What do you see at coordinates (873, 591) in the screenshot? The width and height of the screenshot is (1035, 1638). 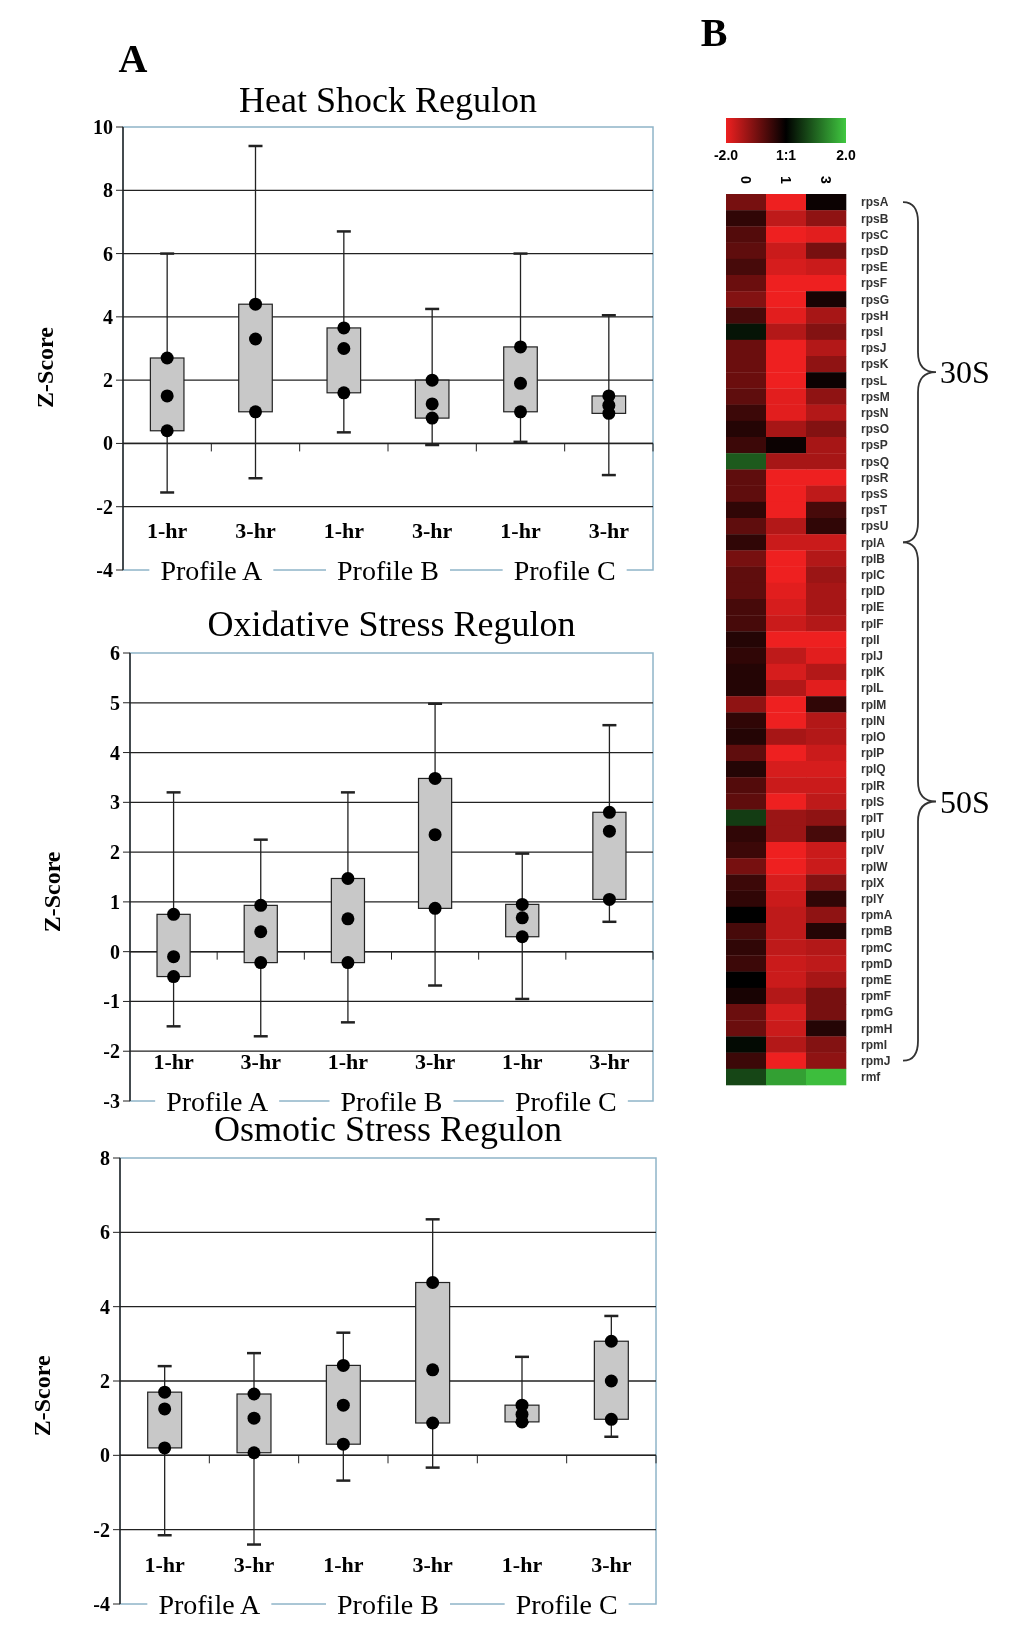 I see `y-tick-label: rplD` at bounding box center [873, 591].